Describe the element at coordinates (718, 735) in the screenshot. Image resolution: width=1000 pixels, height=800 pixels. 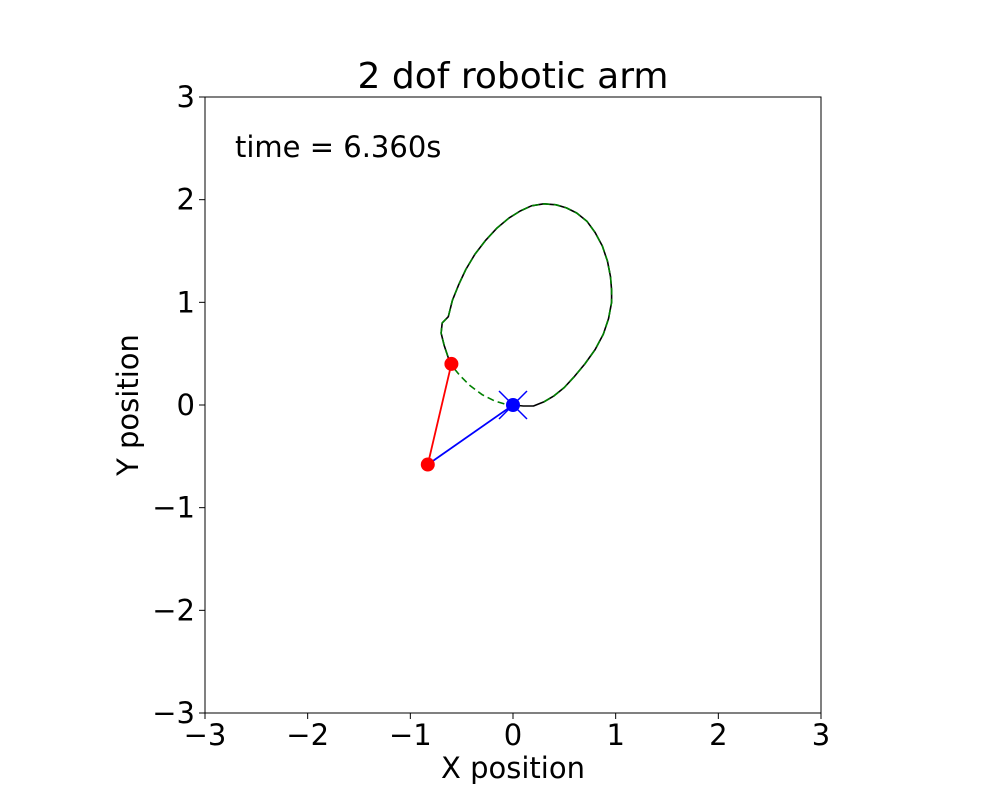
I see `x-tick-label: 2` at that location.